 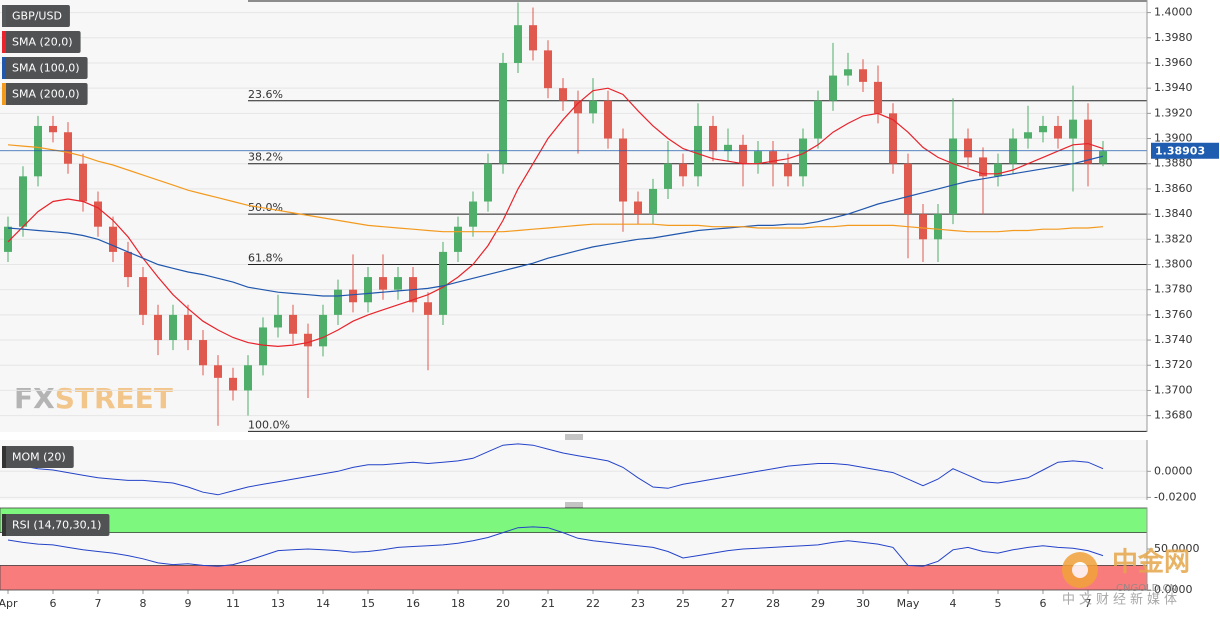 What do you see at coordinates (1175, 496) in the screenshot?
I see `y-tick-label: -0.0200` at bounding box center [1175, 496].